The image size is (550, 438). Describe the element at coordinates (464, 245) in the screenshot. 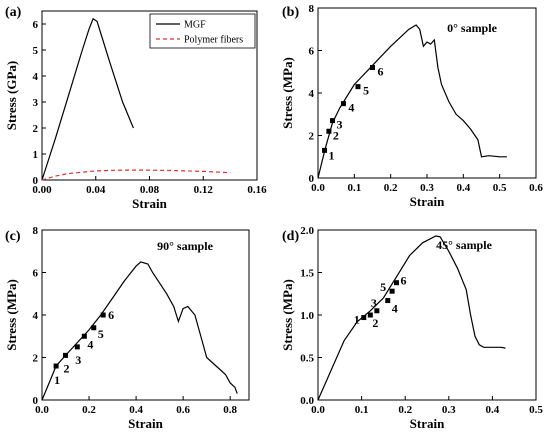

I see `sample-annotation: 45° sample` at that location.